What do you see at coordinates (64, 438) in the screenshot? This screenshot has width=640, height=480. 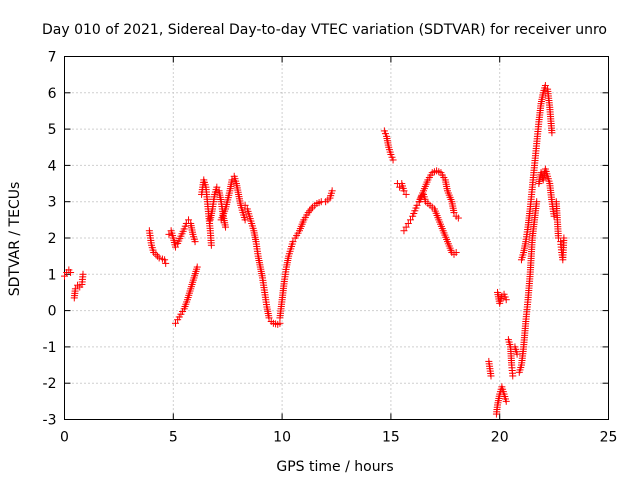 I see `x-tick-label: 0` at bounding box center [64, 438].